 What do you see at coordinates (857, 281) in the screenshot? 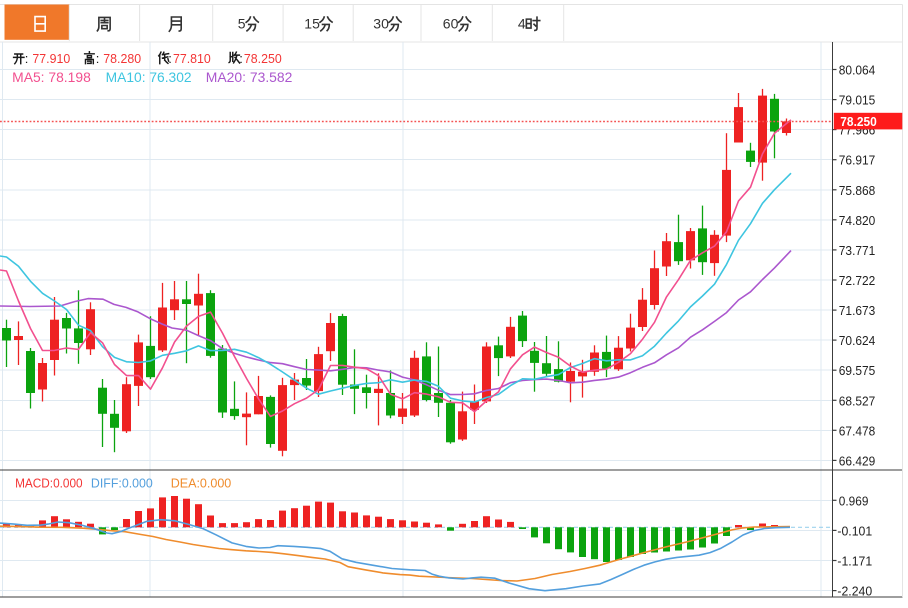
I see `svg-text: 72.722` at bounding box center [857, 281].